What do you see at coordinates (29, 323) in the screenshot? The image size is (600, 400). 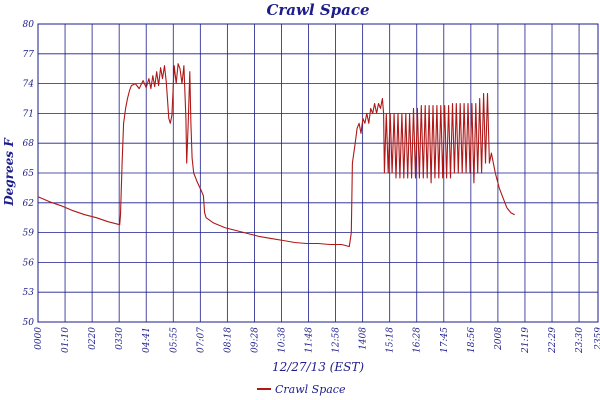 I see `y-tick-label: 50` at bounding box center [29, 323].